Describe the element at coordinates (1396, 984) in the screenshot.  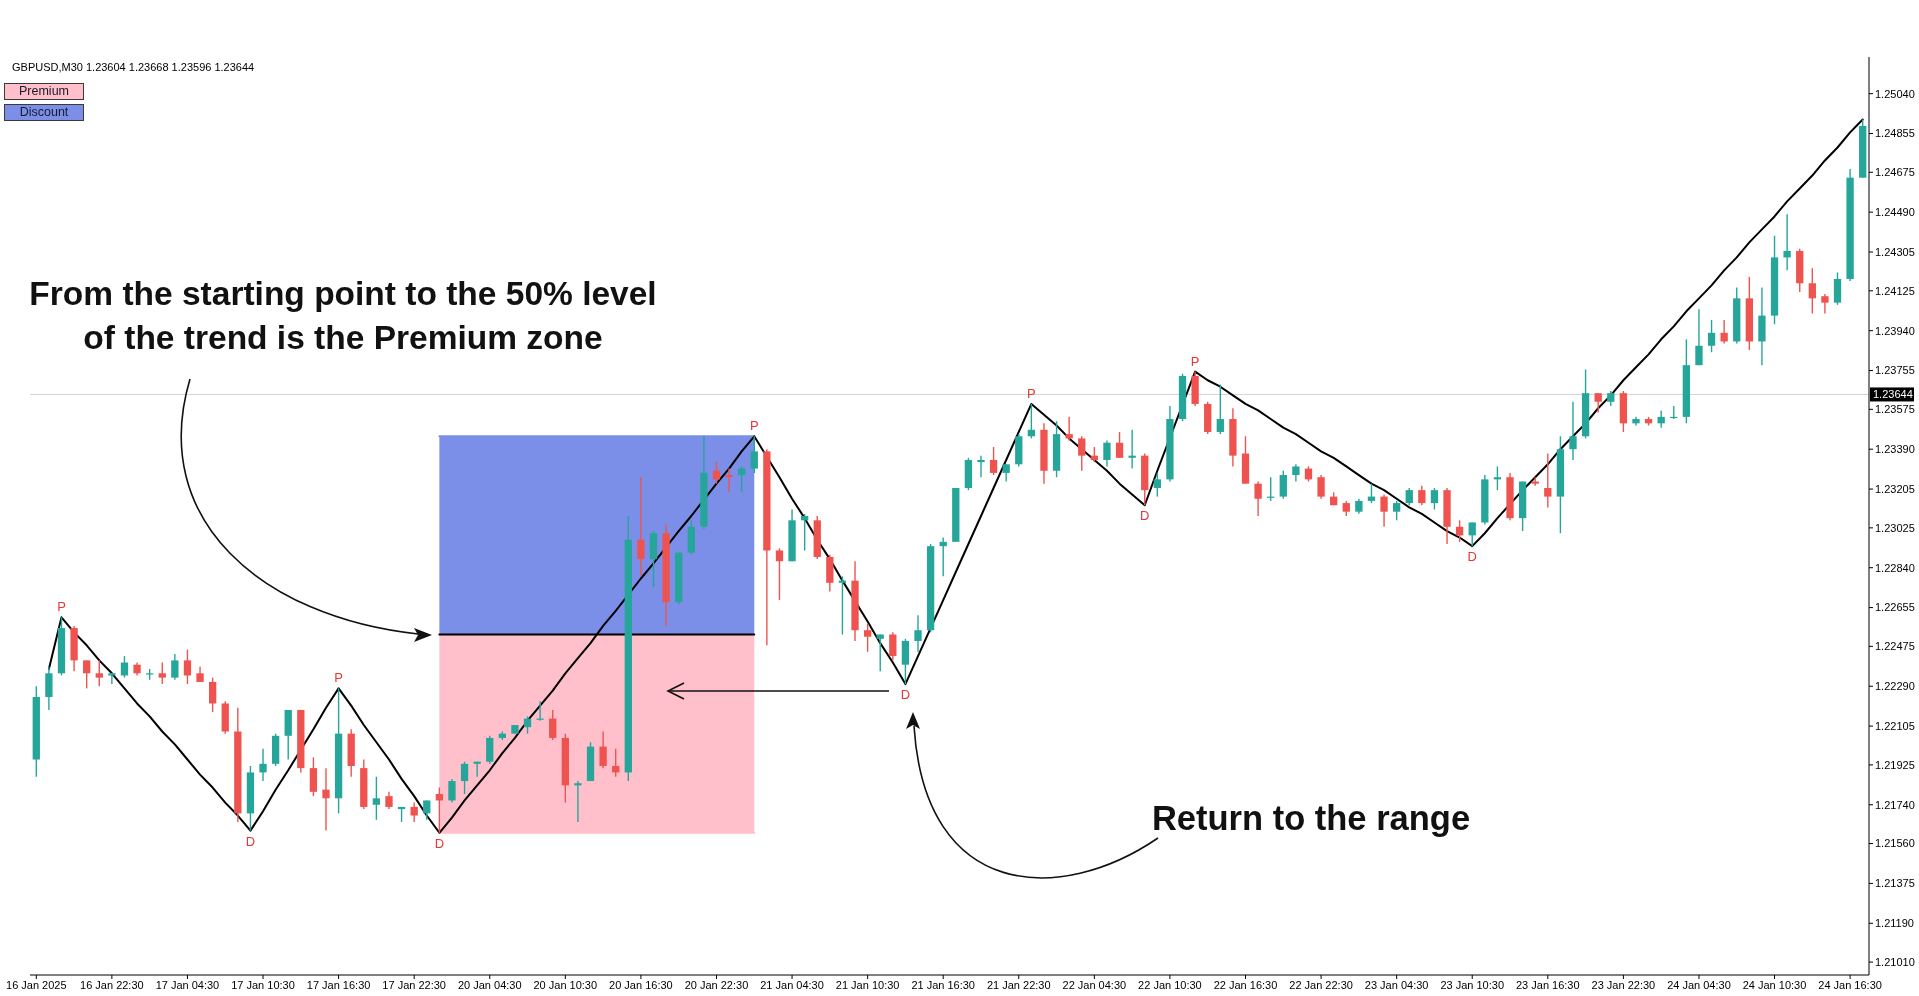
I see `x-tick-label: 23 Jan 04:30` at that location.